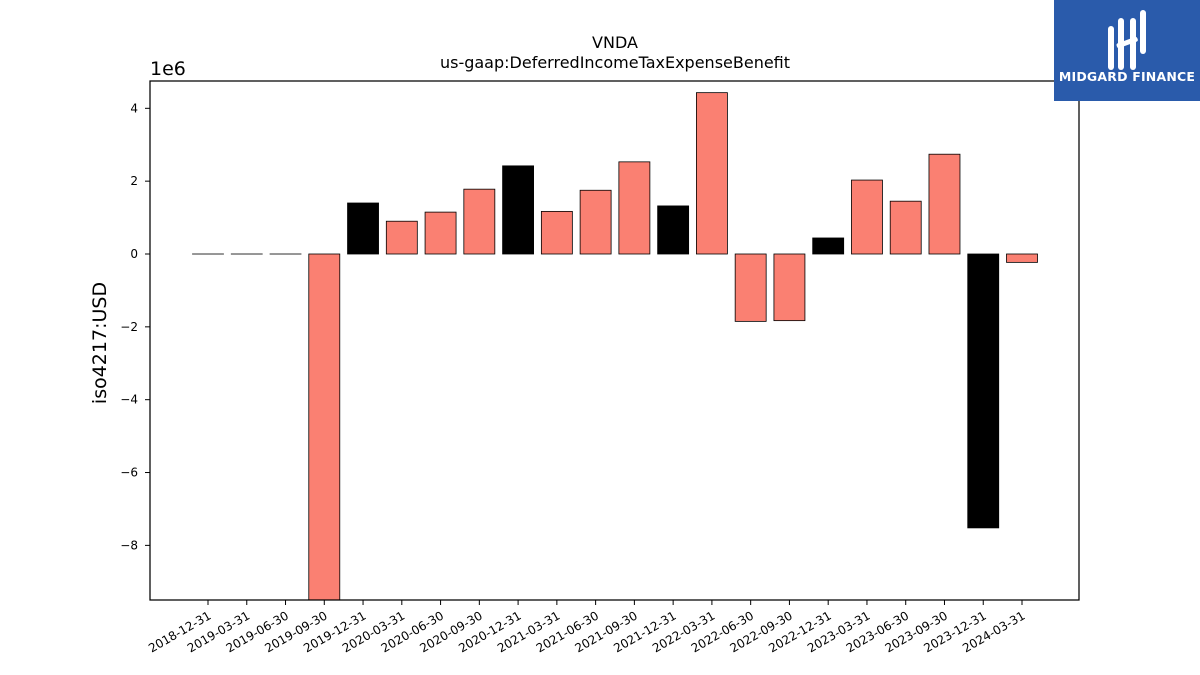  I want to click on y-axis-label: iso4217:USD, so click(100, 343).